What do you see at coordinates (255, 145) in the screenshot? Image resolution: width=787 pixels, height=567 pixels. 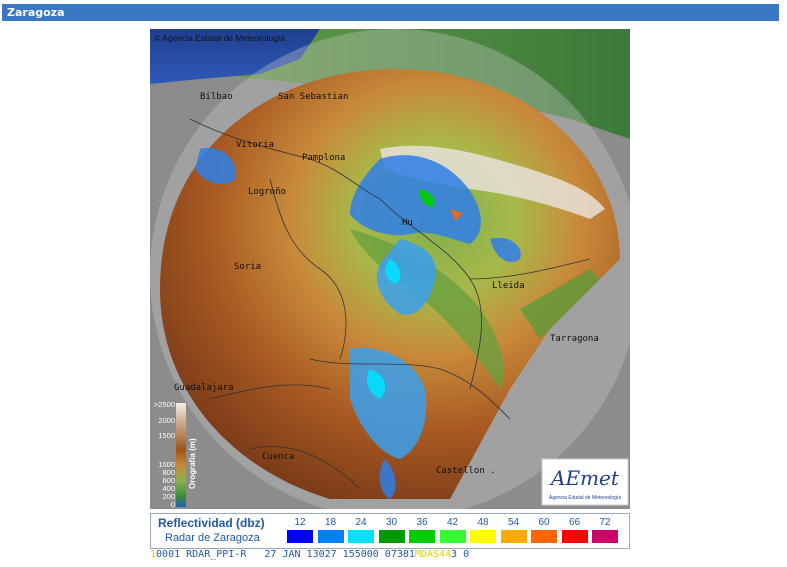 I see `city-vitoria: Vitoria` at bounding box center [255, 145].